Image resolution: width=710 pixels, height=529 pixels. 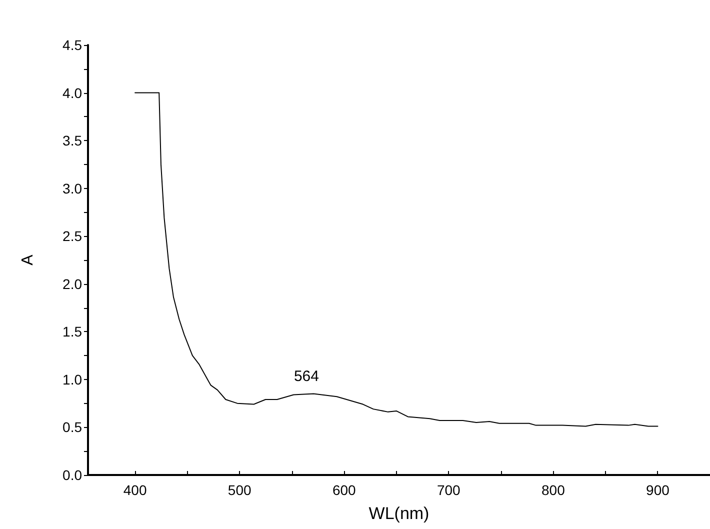 What do you see at coordinates (72, 284) in the screenshot?
I see `y-tick-label: 2.0` at bounding box center [72, 284].